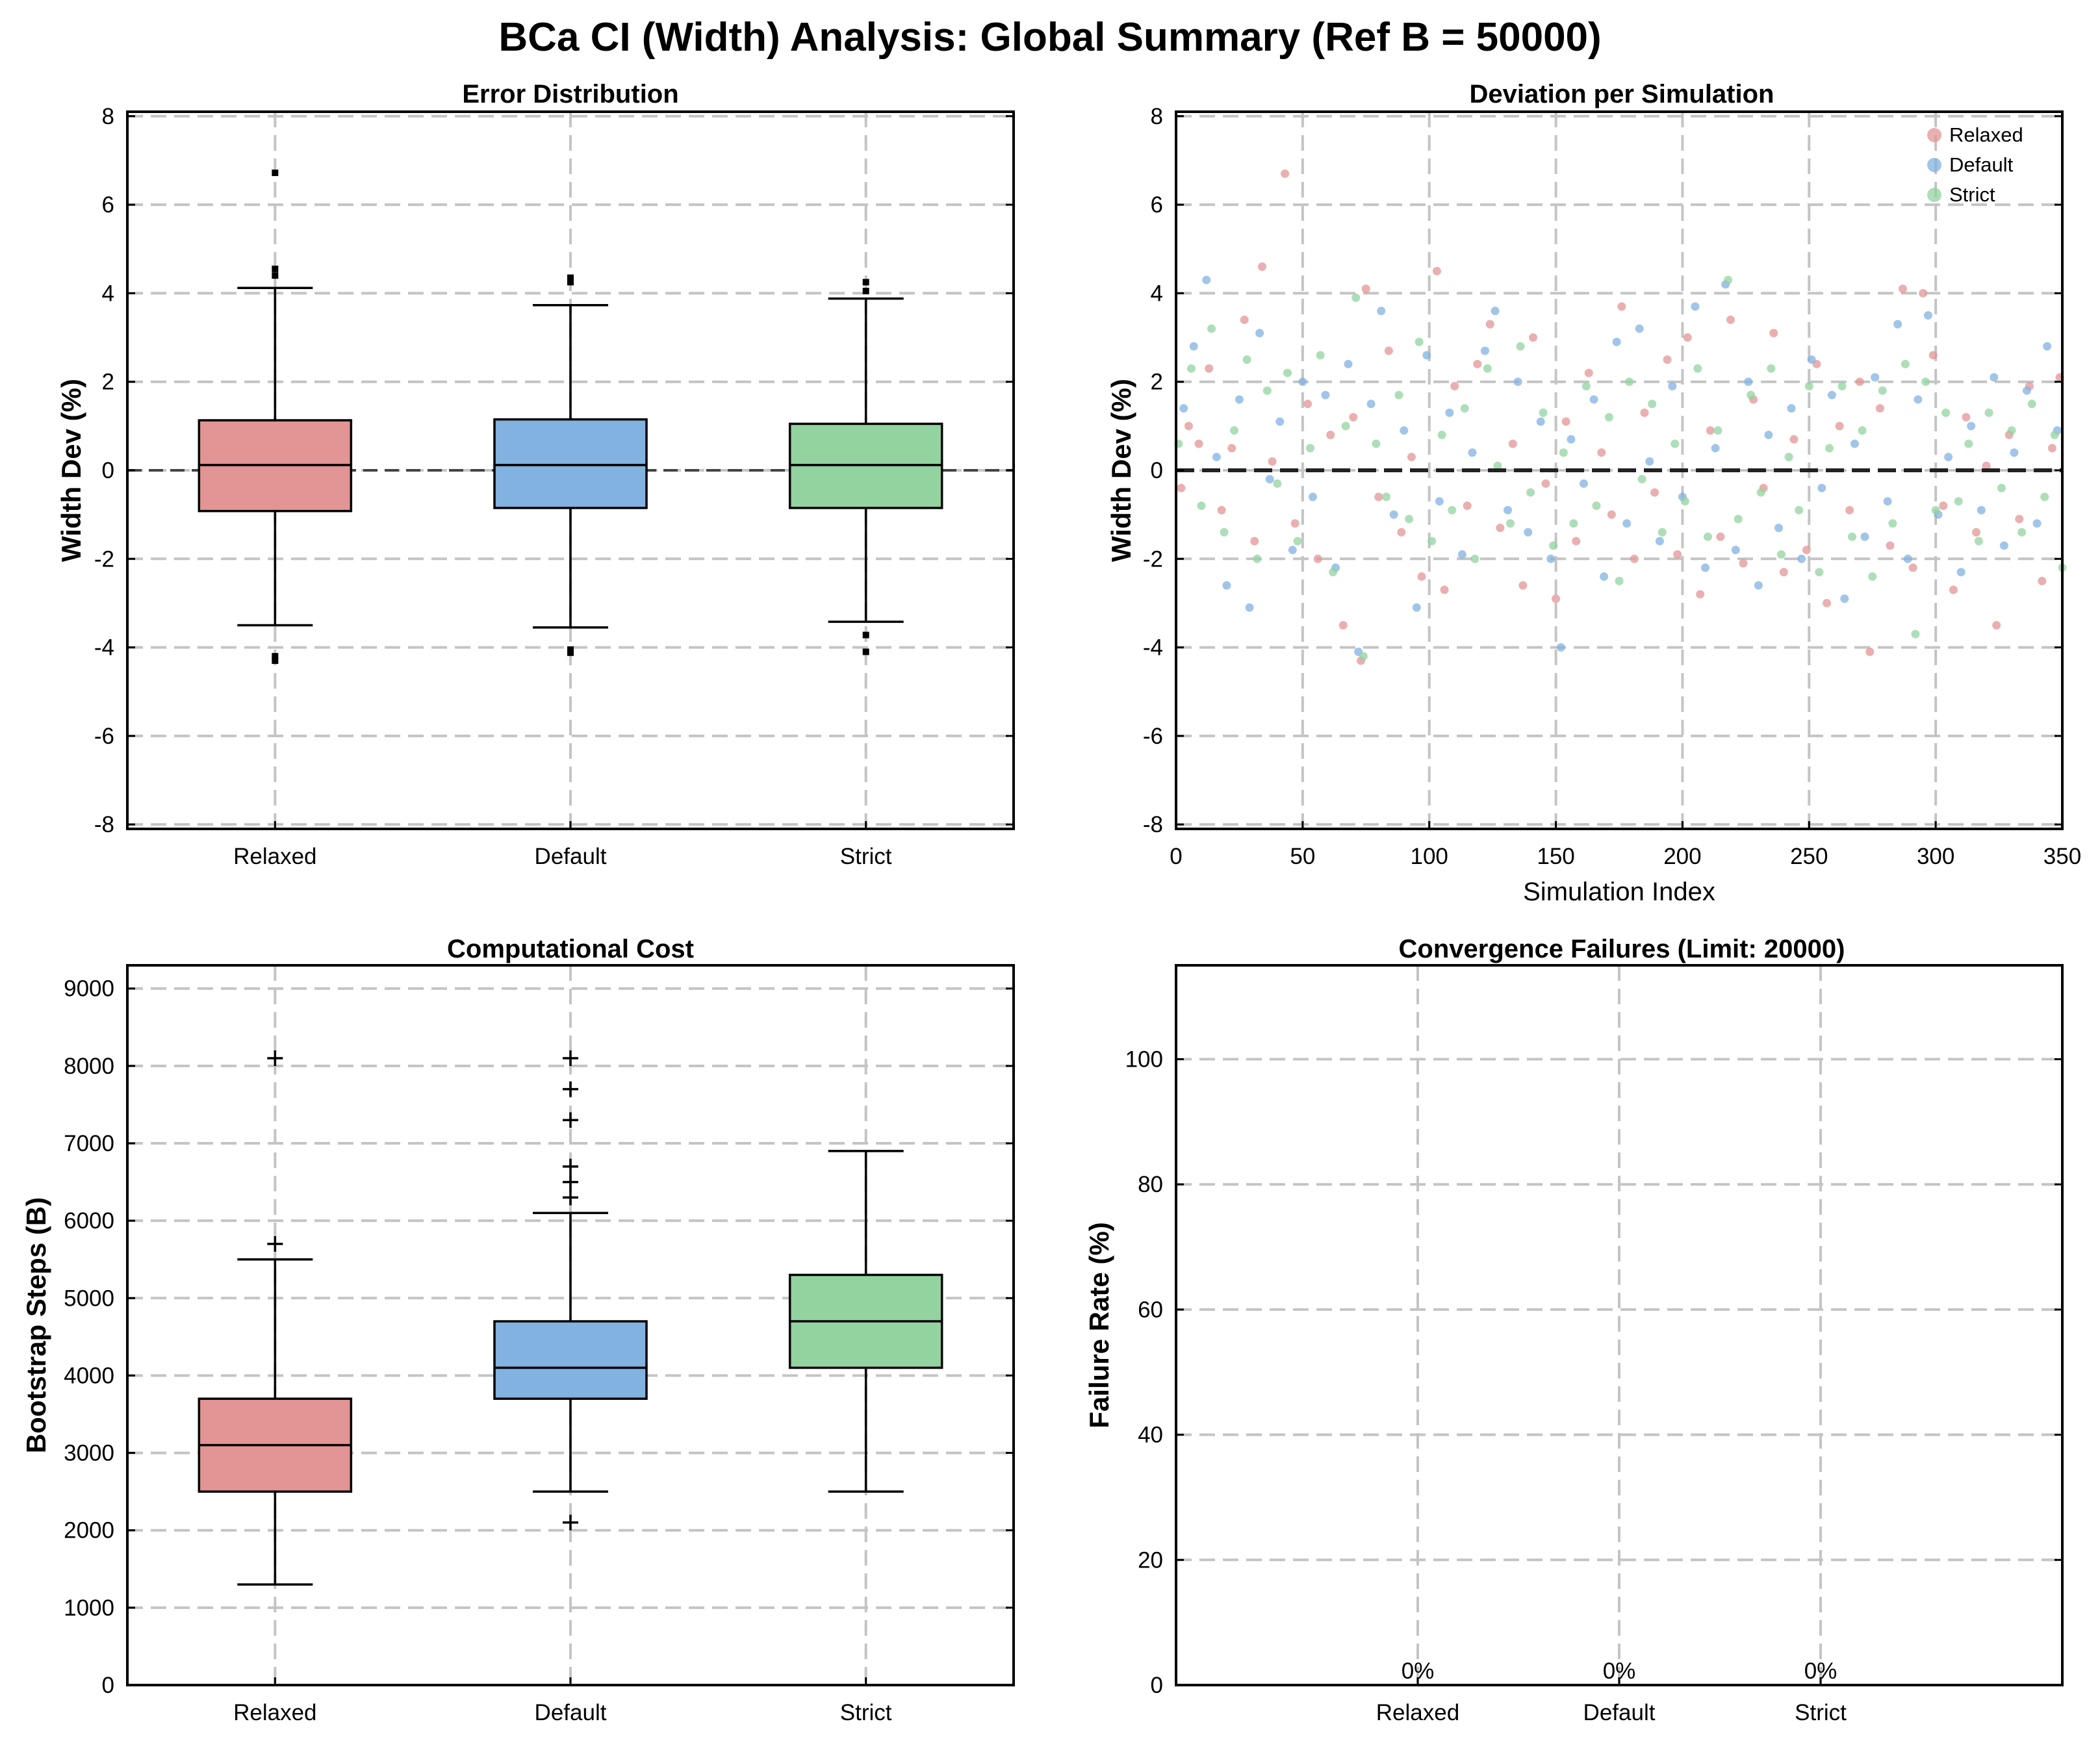  What do you see at coordinates (570, 94) in the screenshot?
I see `panel-title: Error Distribution` at bounding box center [570, 94].